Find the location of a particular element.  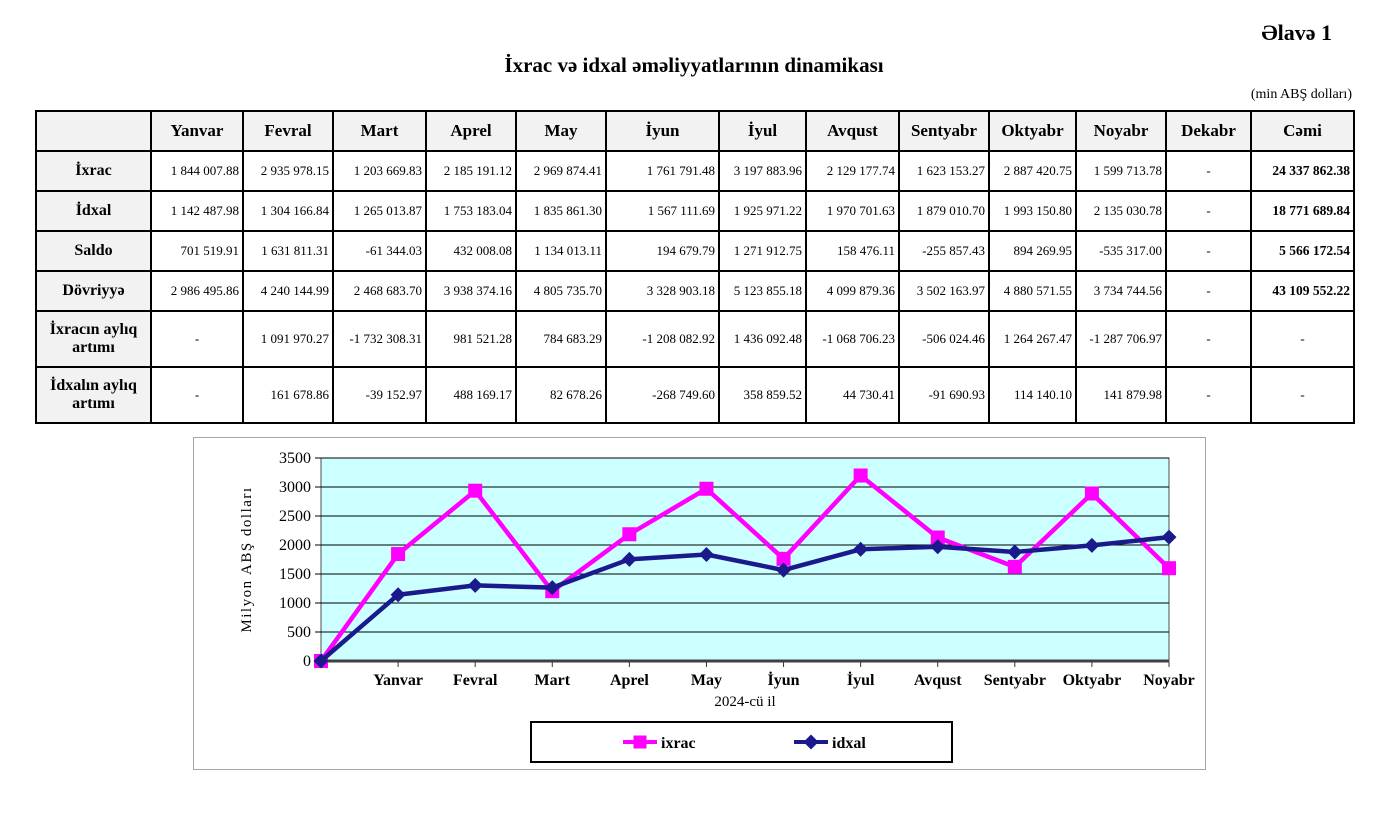

table-cell: 488 169.17 is located at coordinates (471, 395).